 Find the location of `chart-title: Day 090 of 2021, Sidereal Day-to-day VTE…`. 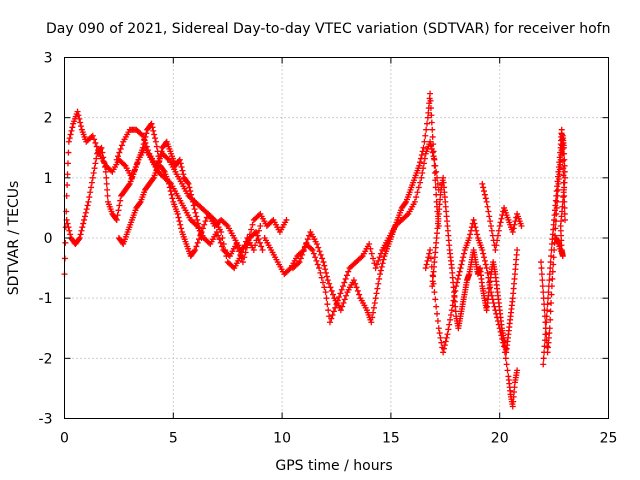

chart-title: Day 090 of 2021, Sidereal Day-to-day VTE… is located at coordinates (328, 29).